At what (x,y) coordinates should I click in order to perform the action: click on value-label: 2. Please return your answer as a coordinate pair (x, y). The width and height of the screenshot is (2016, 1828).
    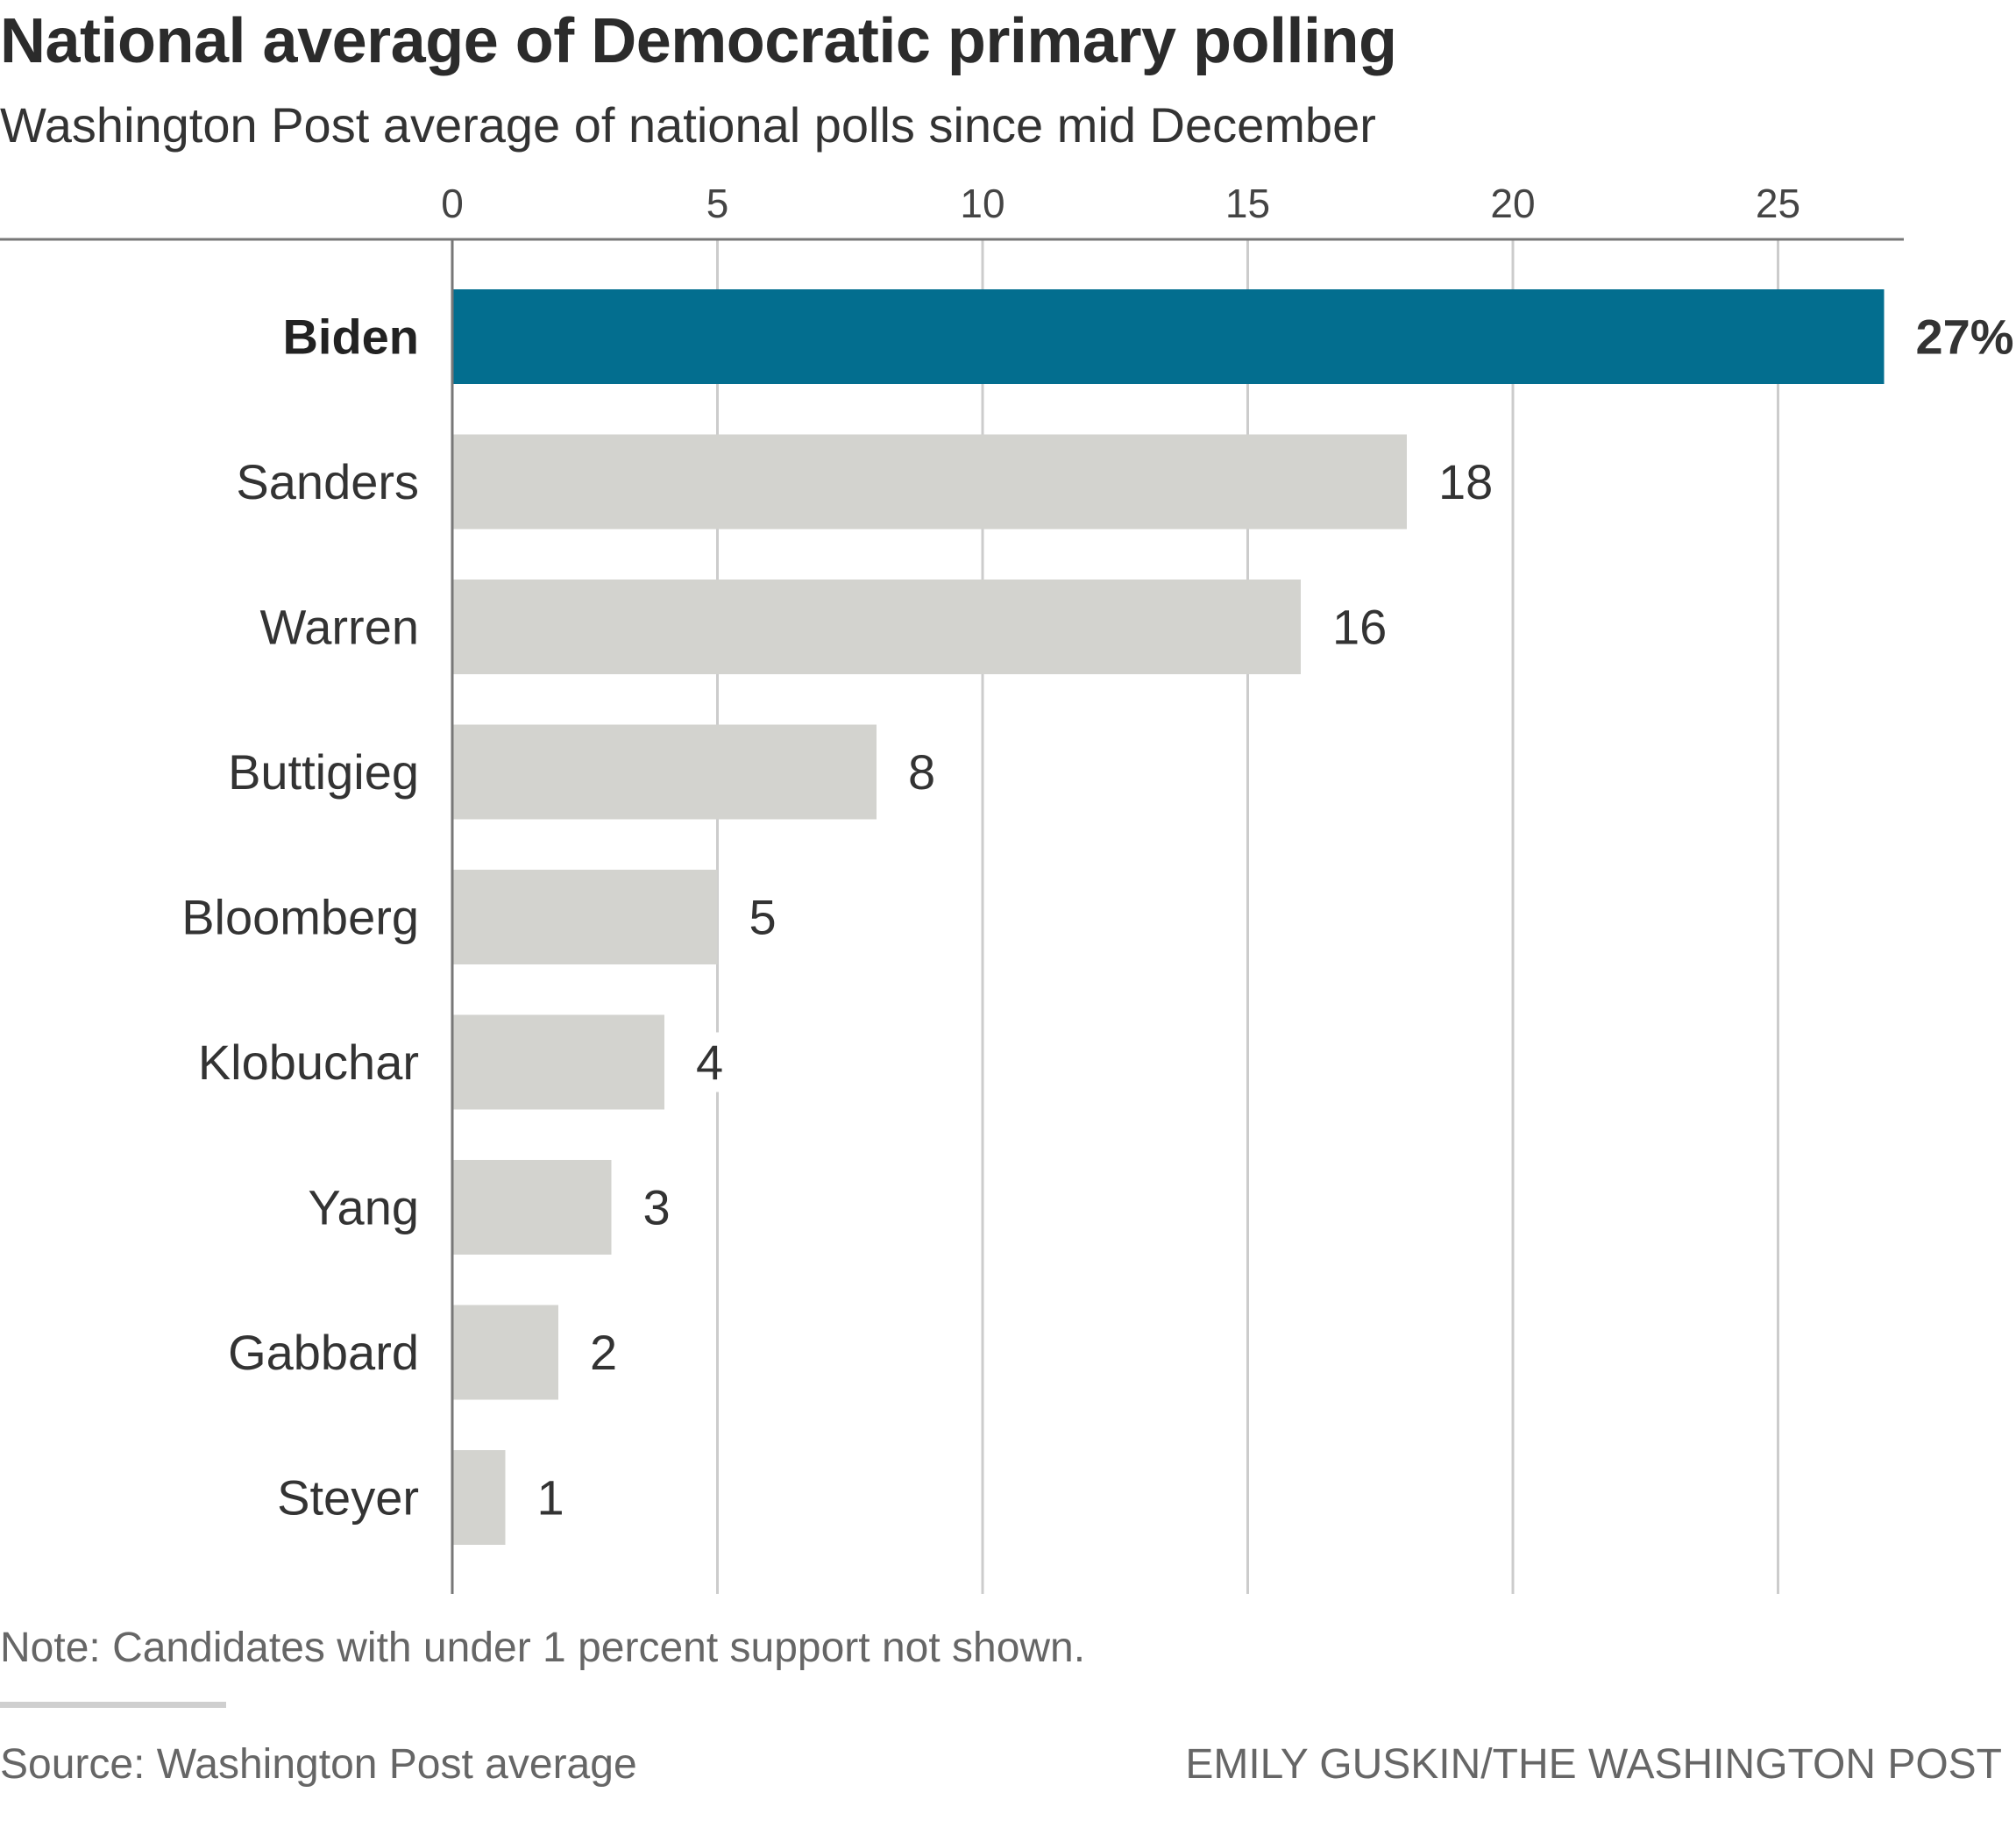
    Looking at the image, I should click on (603, 1352).